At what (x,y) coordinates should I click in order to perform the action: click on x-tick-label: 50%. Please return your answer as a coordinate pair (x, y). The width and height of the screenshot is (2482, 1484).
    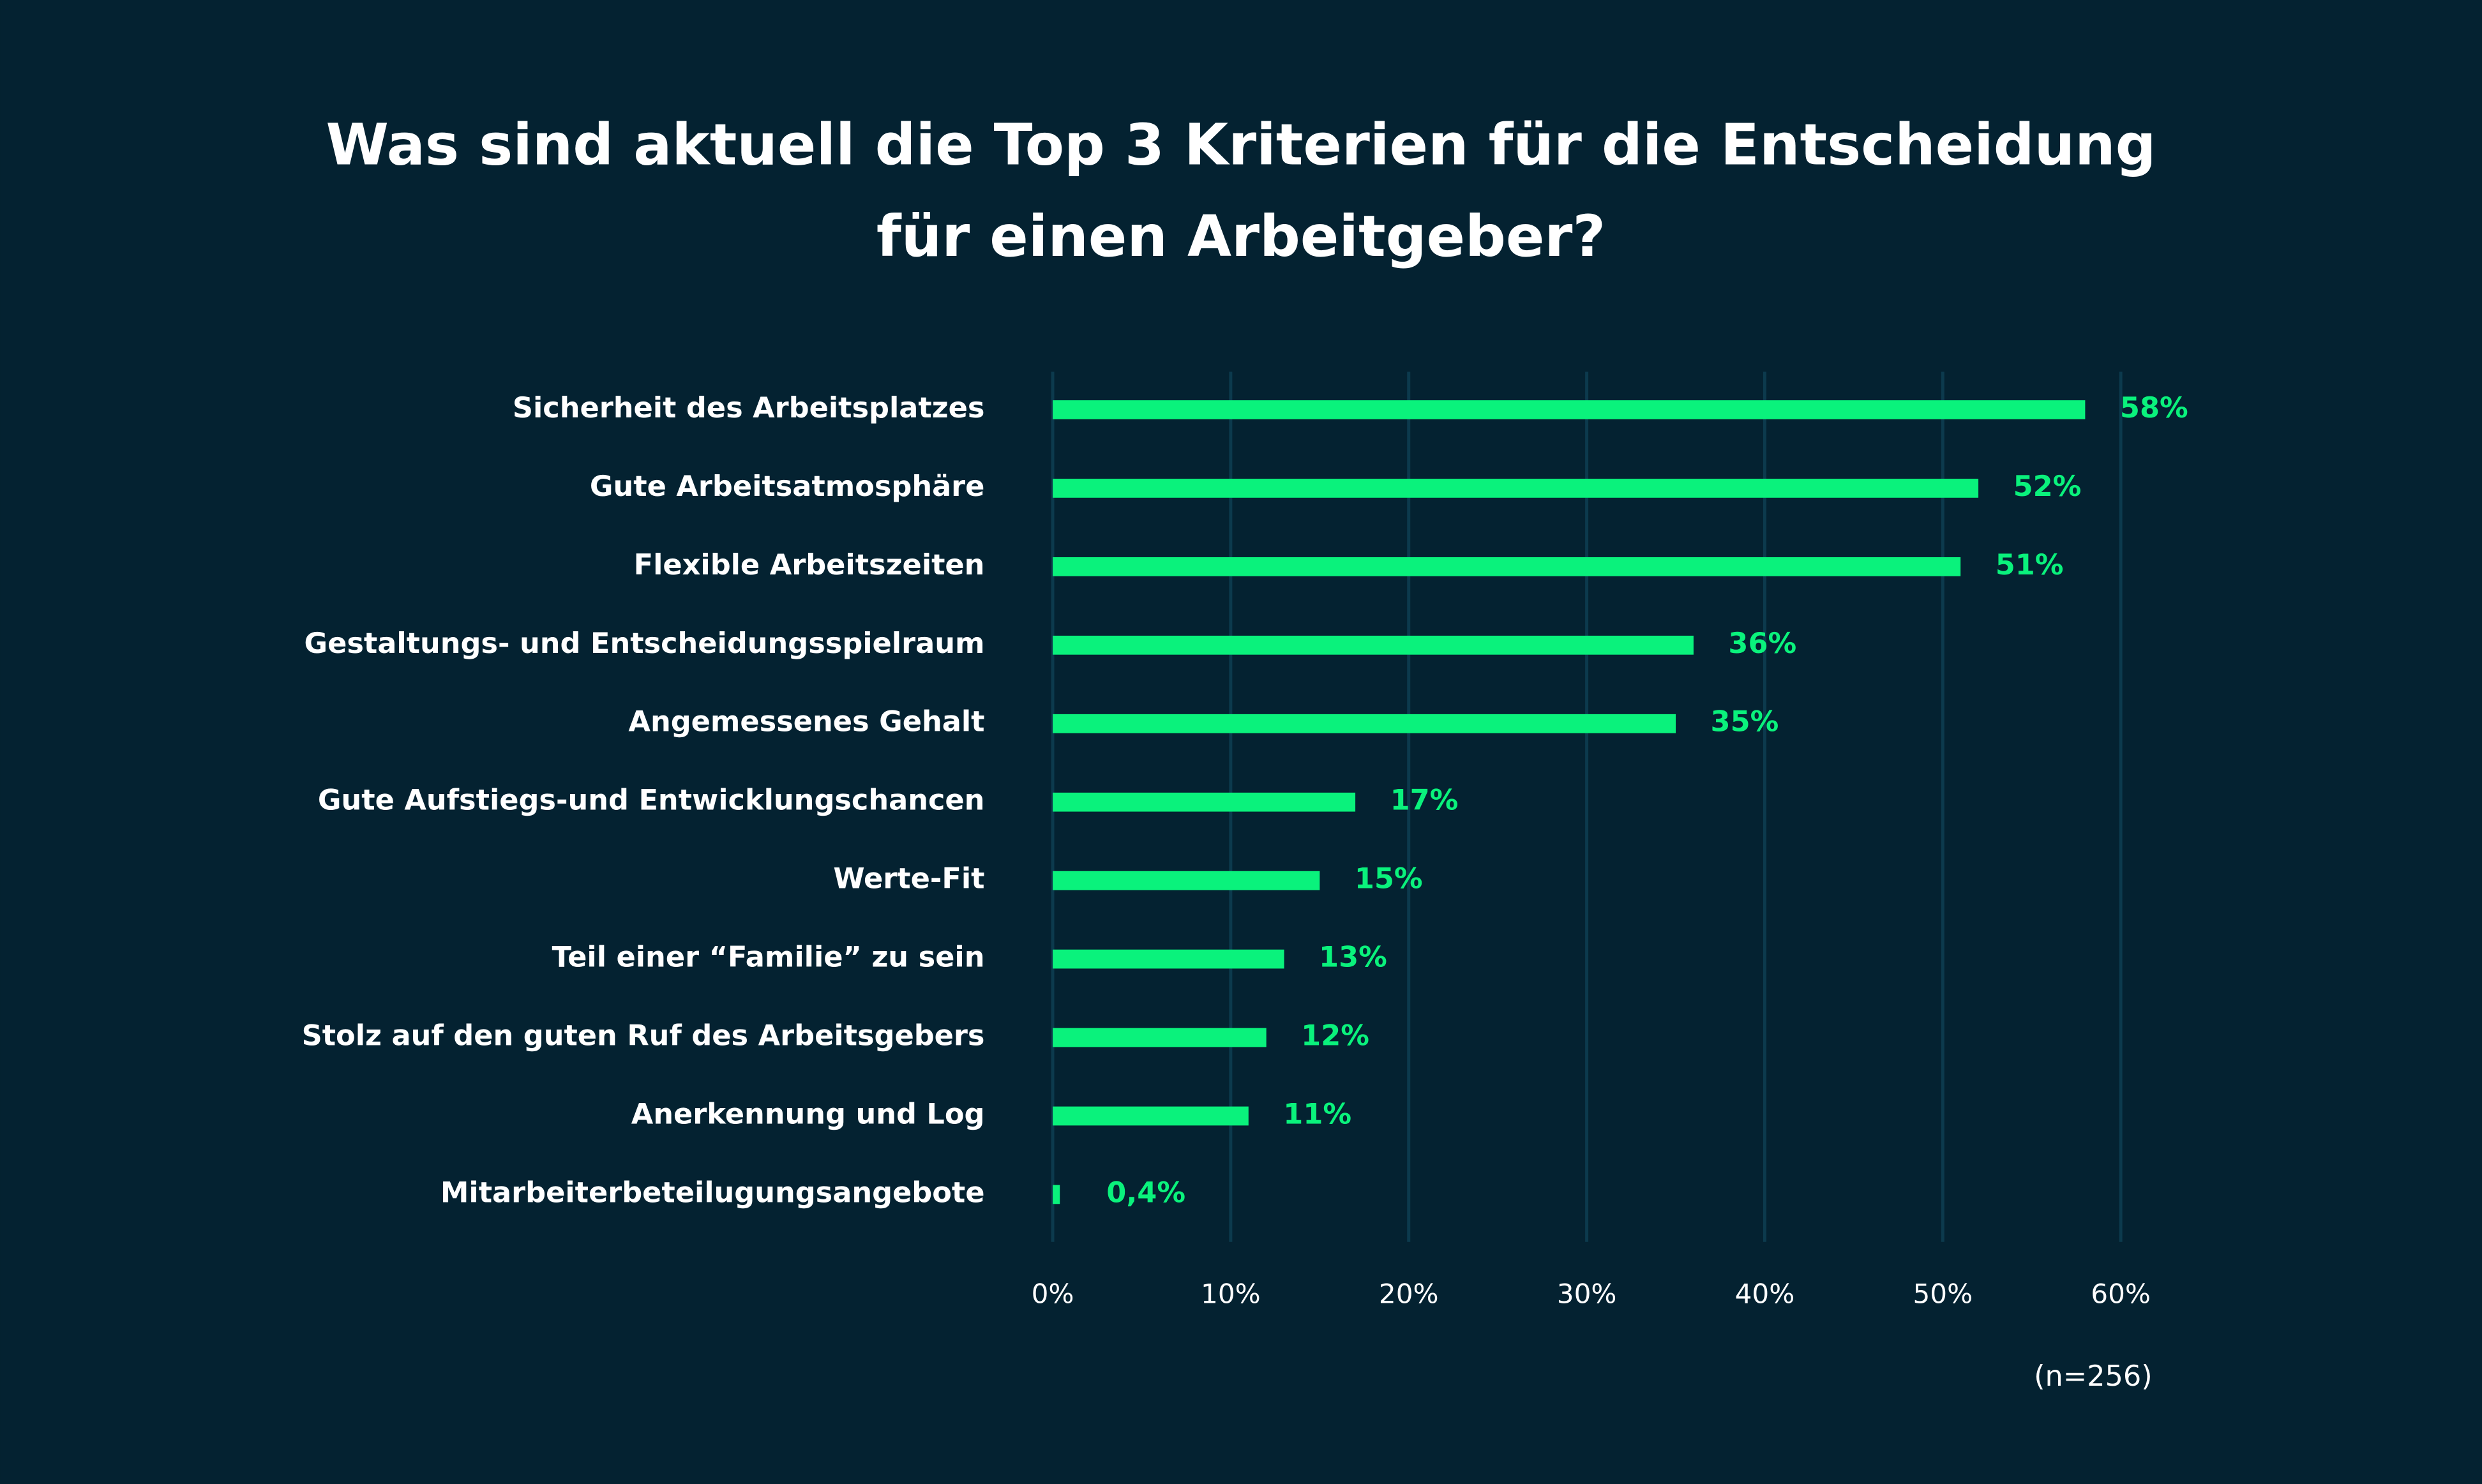
    Looking at the image, I should click on (1943, 1294).